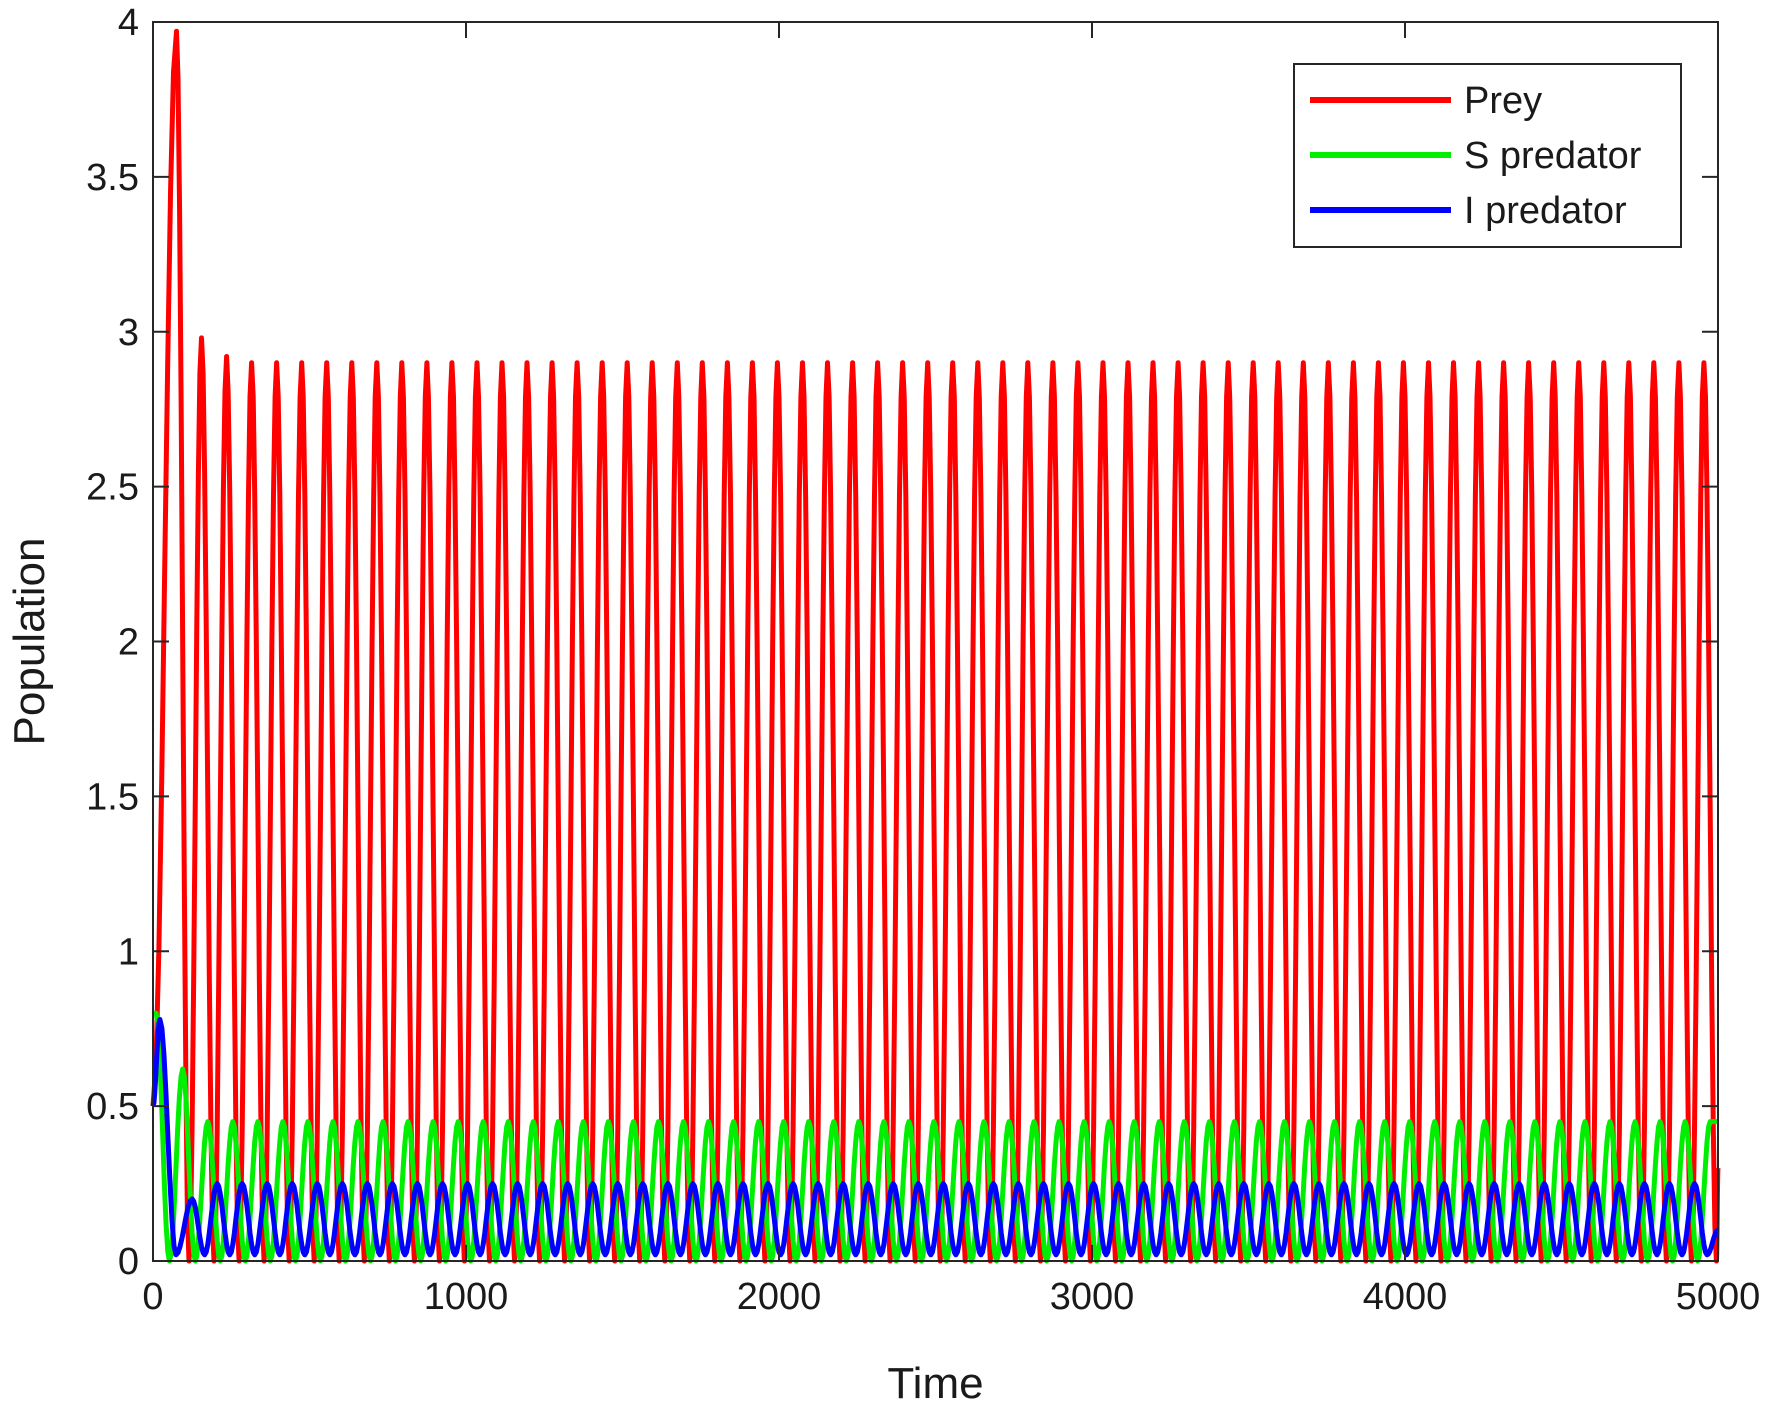 This screenshot has width=1772, height=1409. Describe the element at coordinates (779, 1297) in the screenshot. I see `x-tick-label: 2000` at that location.